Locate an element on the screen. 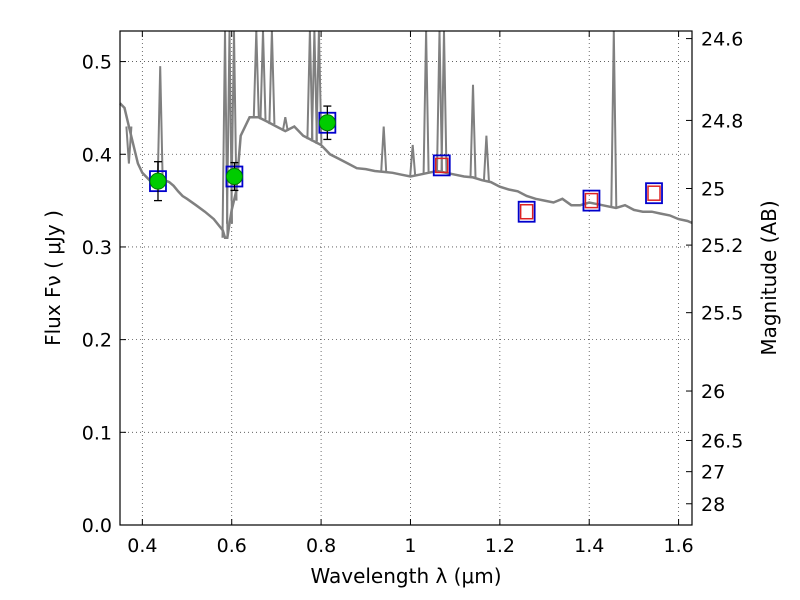 The height and width of the screenshot is (600, 800). y-tick-label: 0.1 is located at coordinates (97, 433).